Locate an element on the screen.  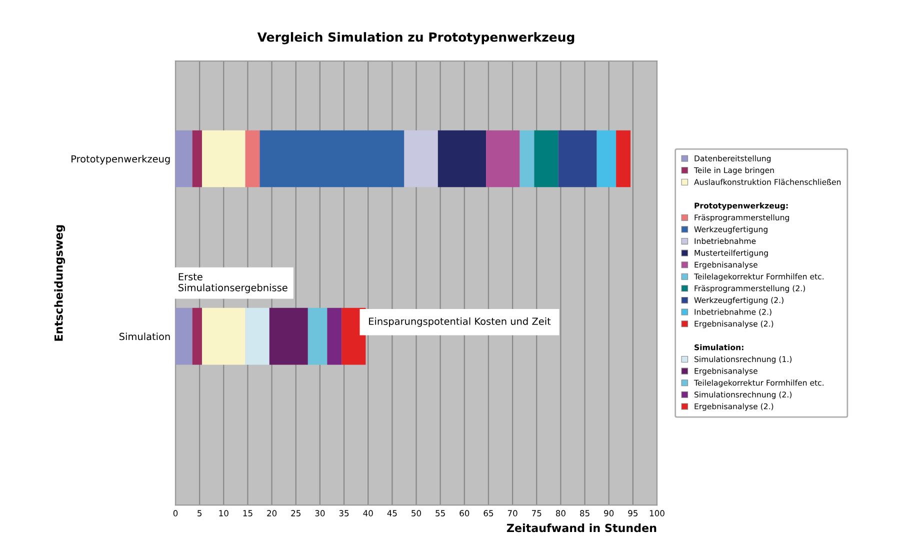
x-tick-label: 50 is located at coordinates (416, 513).